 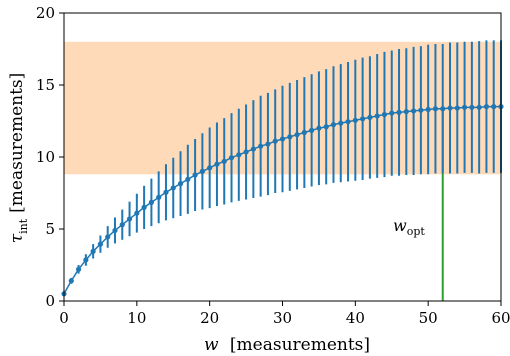 I want to click on x-tick-label: 10, so click(x=136, y=318).